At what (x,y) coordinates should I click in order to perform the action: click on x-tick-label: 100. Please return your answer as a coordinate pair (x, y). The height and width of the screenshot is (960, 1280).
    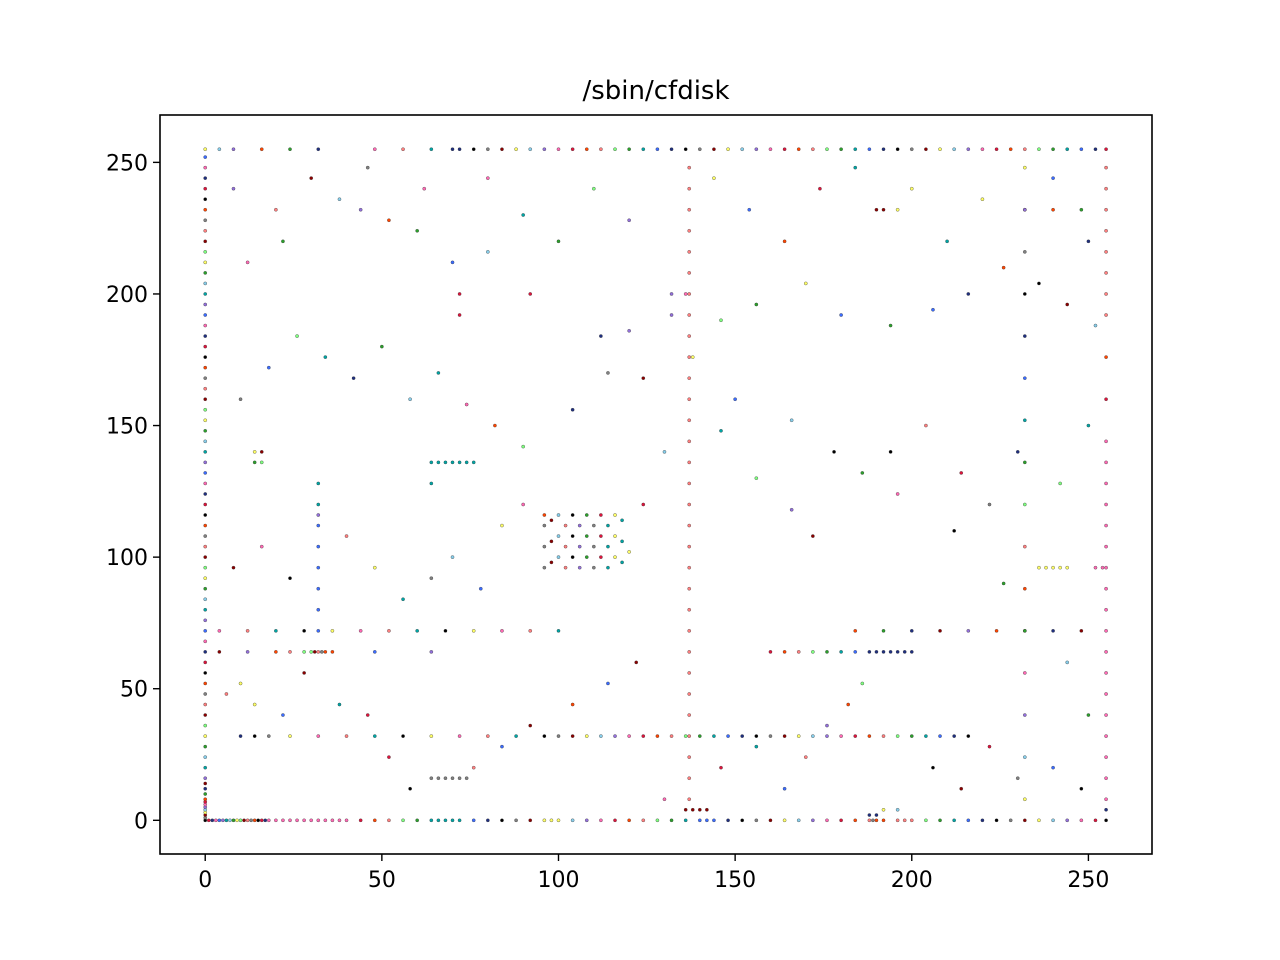
    Looking at the image, I should click on (558, 880).